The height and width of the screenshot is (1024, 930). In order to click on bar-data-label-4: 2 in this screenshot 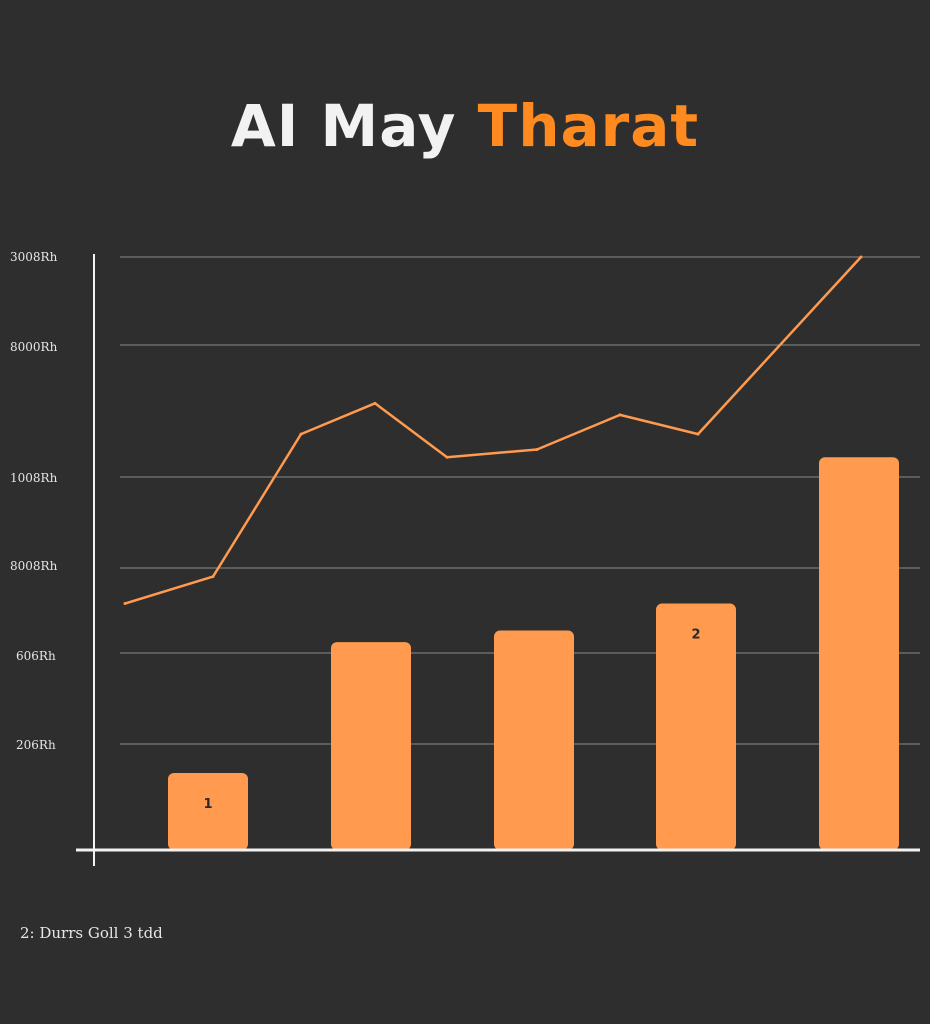, I will do `click(695, 635)`.